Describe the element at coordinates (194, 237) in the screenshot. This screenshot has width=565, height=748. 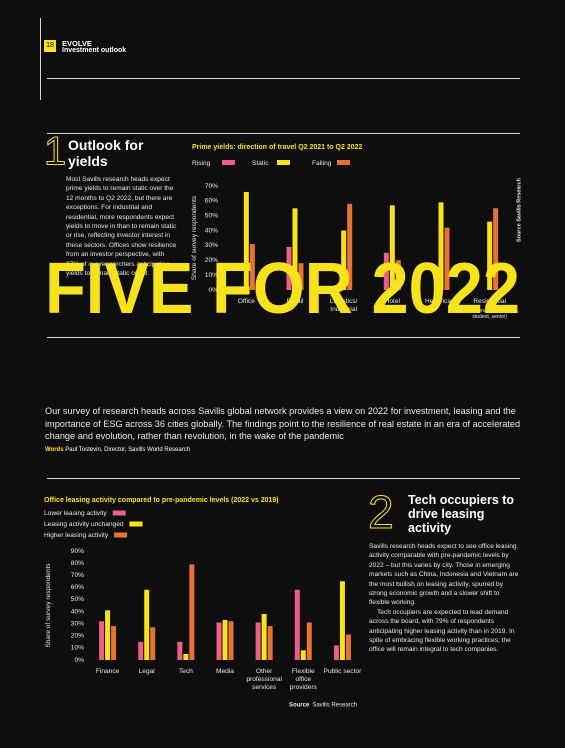
I see `y-axis-label: Share of survey respondents` at that location.